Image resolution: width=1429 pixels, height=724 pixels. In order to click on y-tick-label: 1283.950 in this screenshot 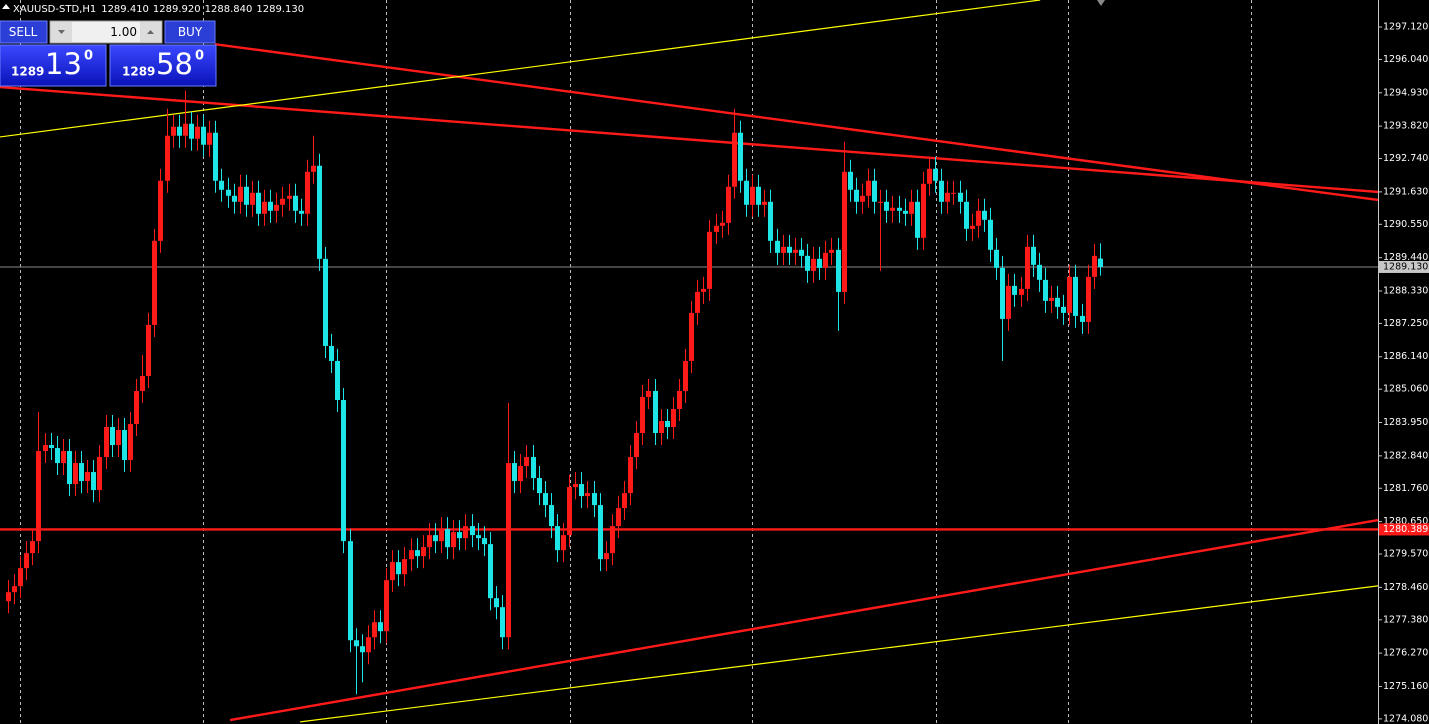, I will do `click(1405, 422)`.